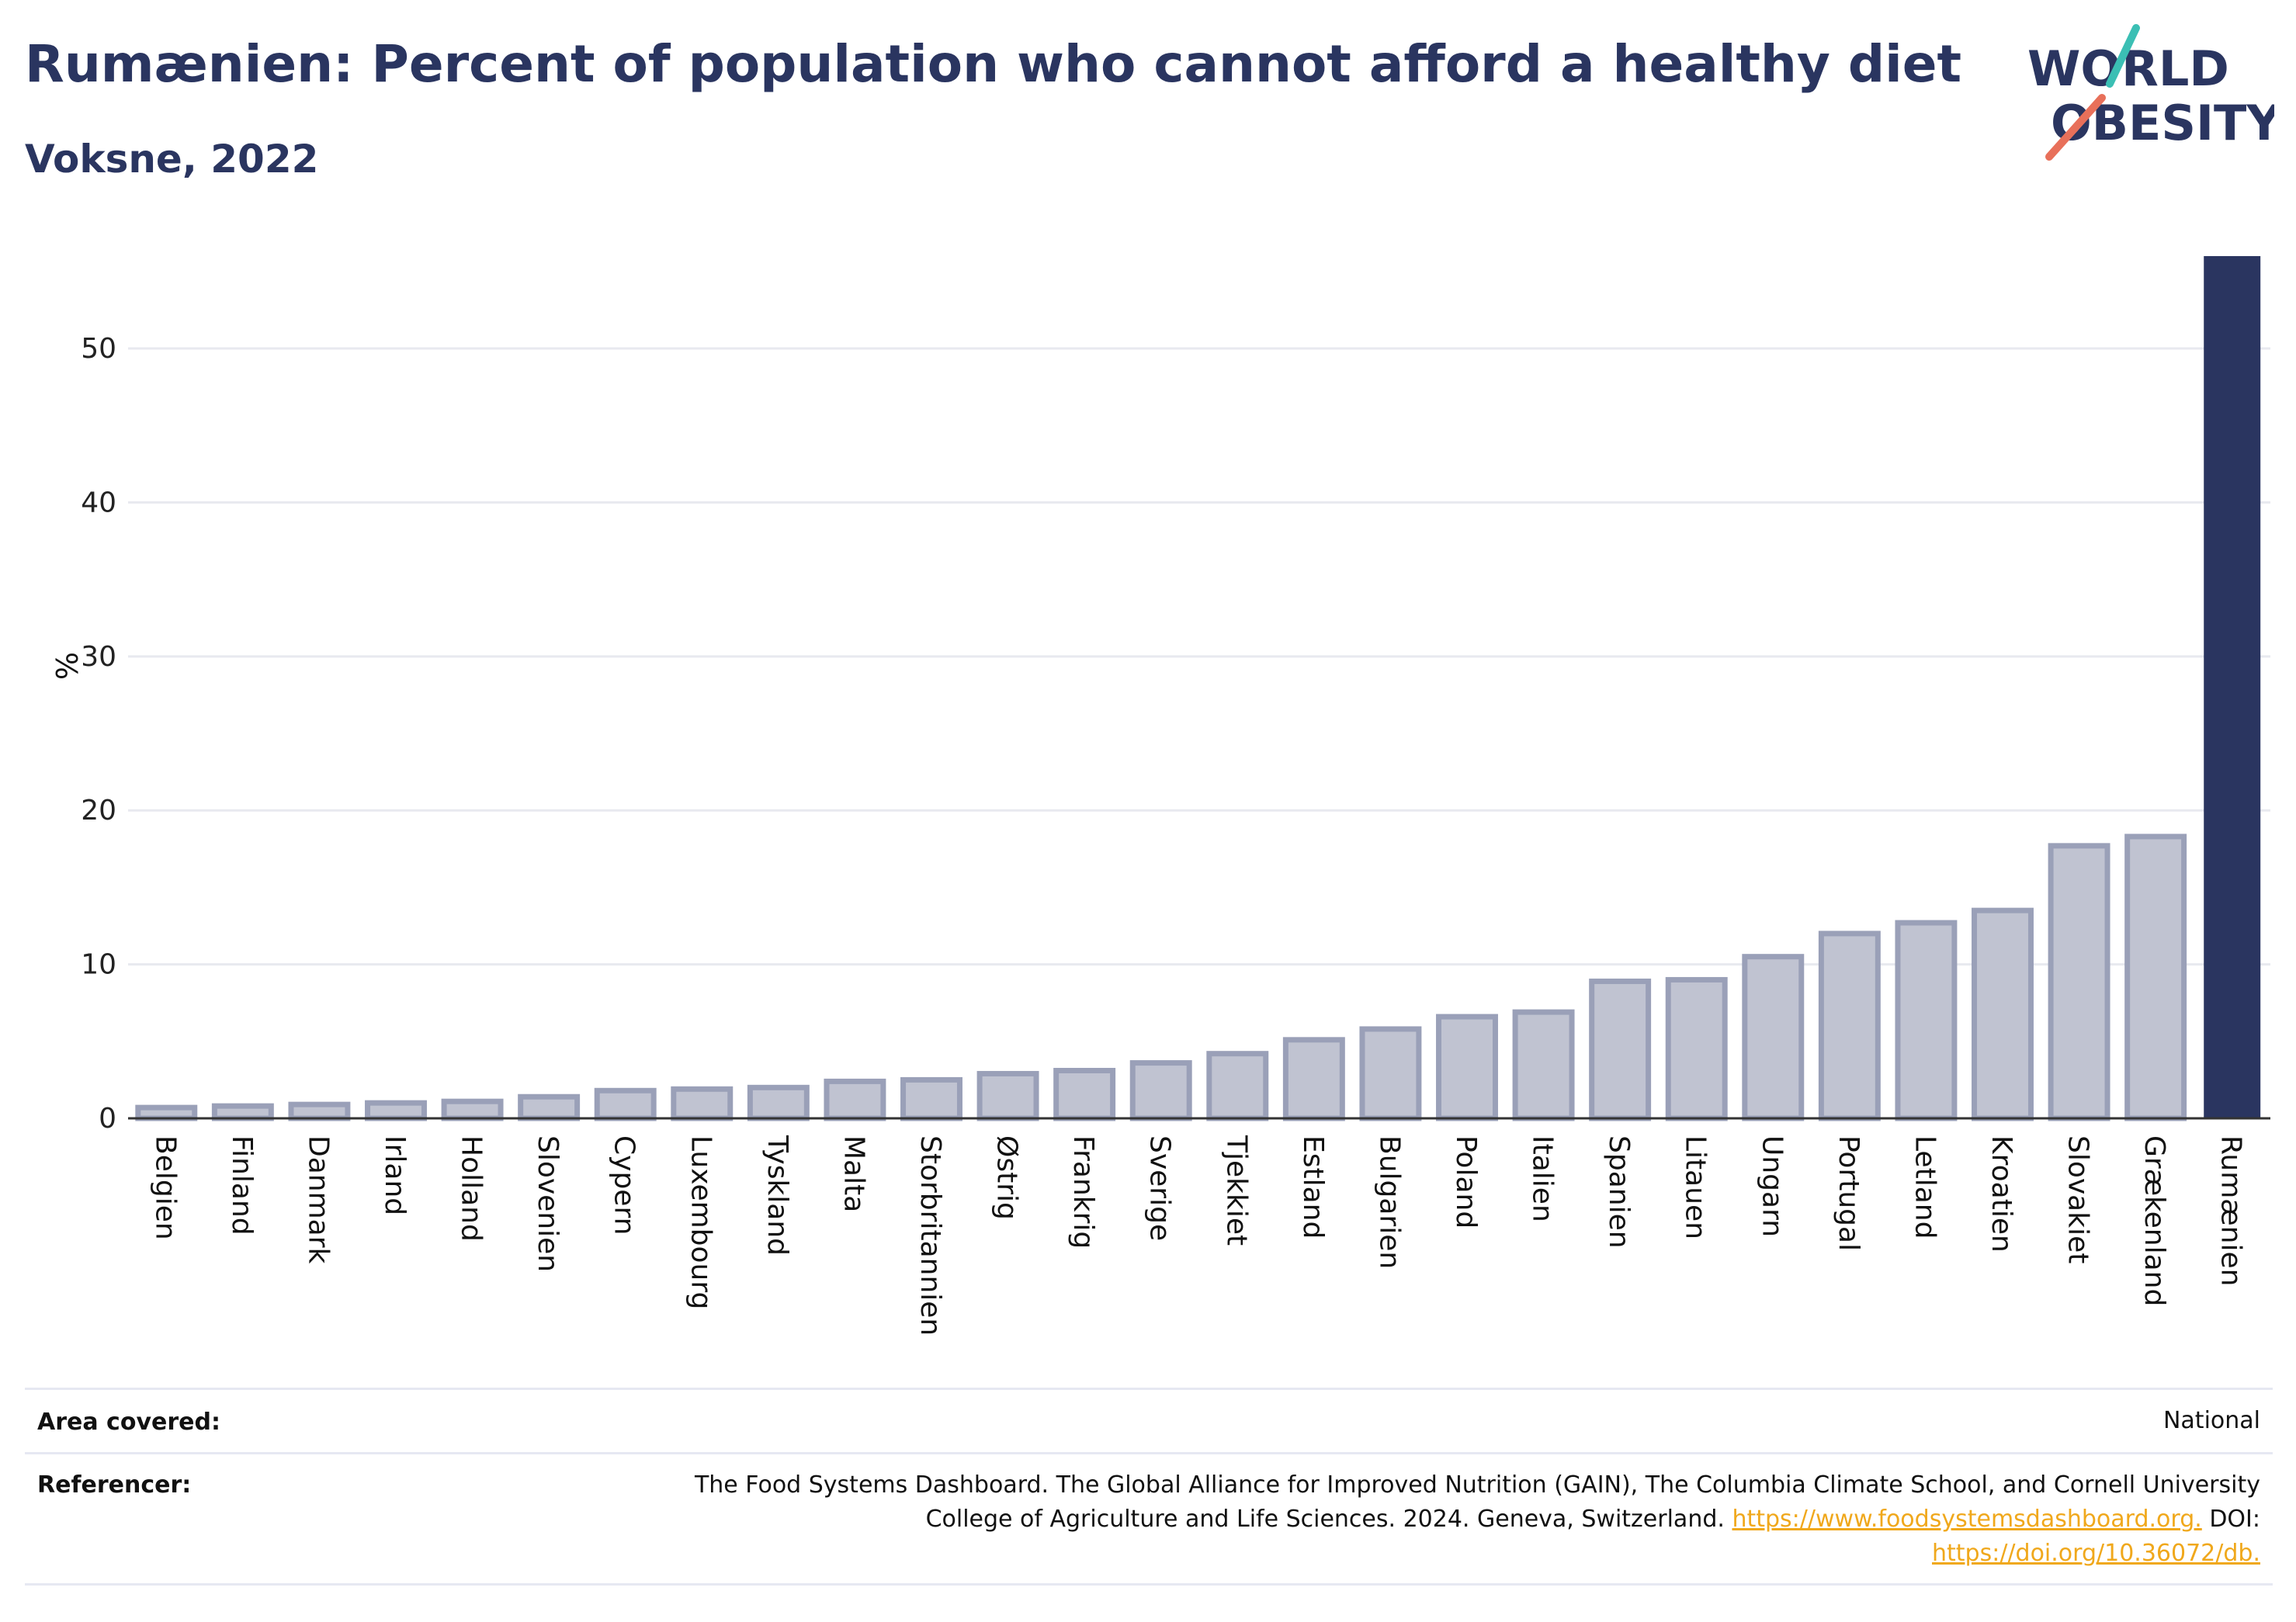 The image size is (2296, 1622). Describe the element at coordinates (1007, 1177) in the screenshot. I see `x-tick-label: Østrig` at that location.